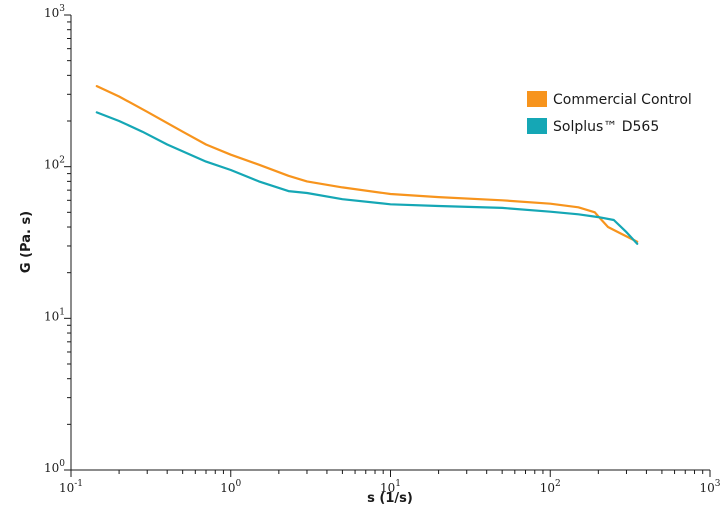 This screenshot has width=725, height=527. Describe the element at coordinates (550, 487) in the screenshot. I see `x-tick-label: 10²` at that location.